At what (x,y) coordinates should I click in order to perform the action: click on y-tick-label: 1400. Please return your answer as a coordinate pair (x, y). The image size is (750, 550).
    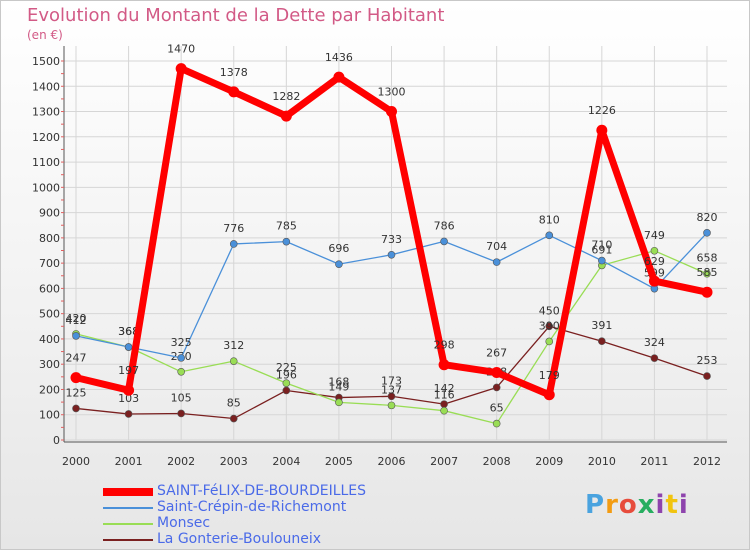
    Looking at the image, I should click on (46, 86).